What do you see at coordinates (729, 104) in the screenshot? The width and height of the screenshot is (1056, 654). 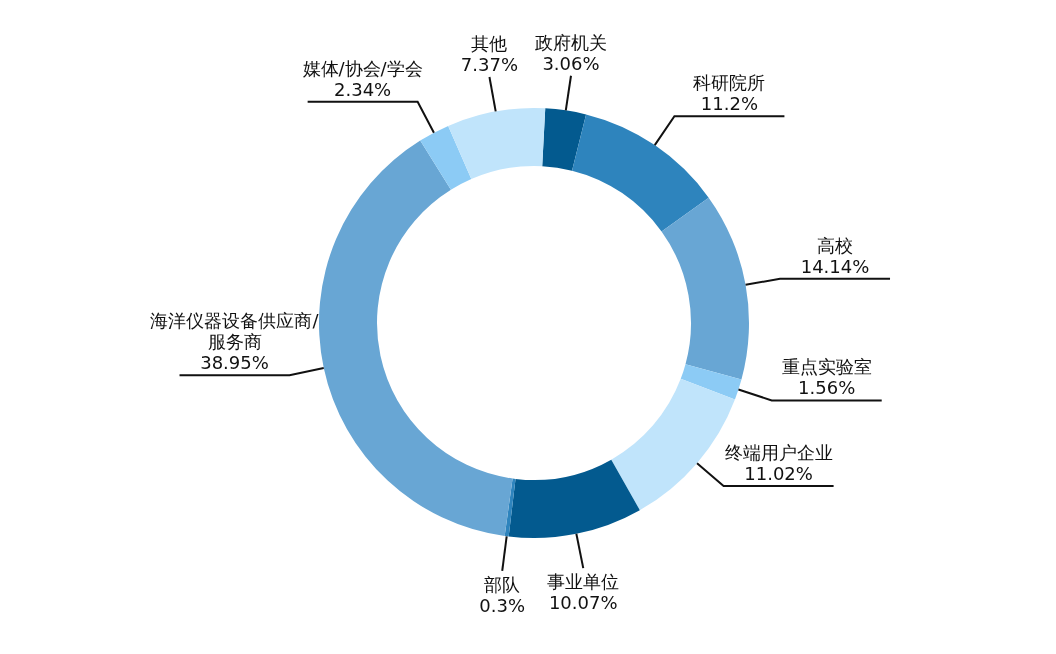 I see `data-label: 11.2%` at bounding box center [729, 104].